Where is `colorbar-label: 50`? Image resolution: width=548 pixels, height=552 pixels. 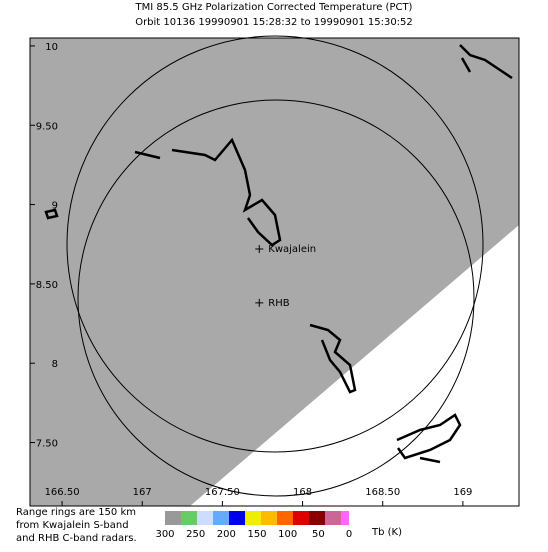
colorbar-label: 50 is located at coordinates (318, 534).